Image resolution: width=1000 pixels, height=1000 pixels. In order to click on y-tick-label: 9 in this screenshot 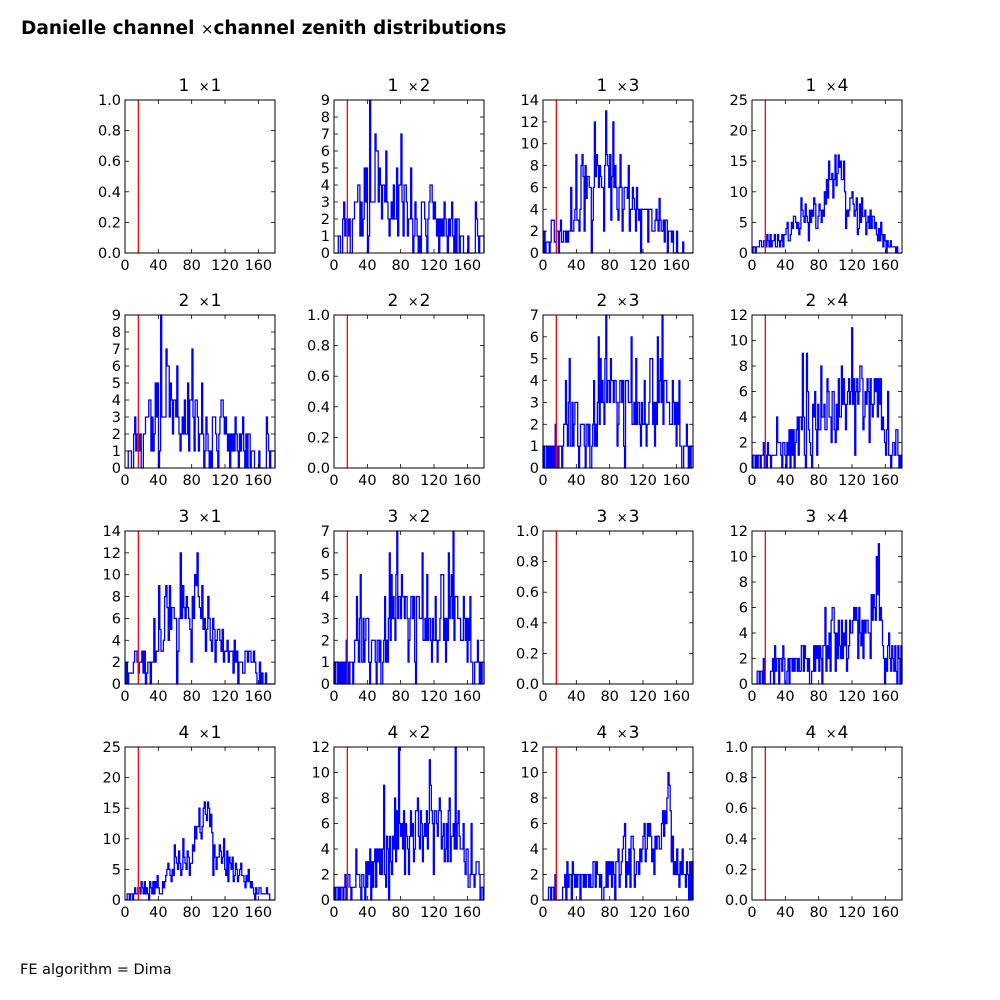, I will do `click(325, 101)`.